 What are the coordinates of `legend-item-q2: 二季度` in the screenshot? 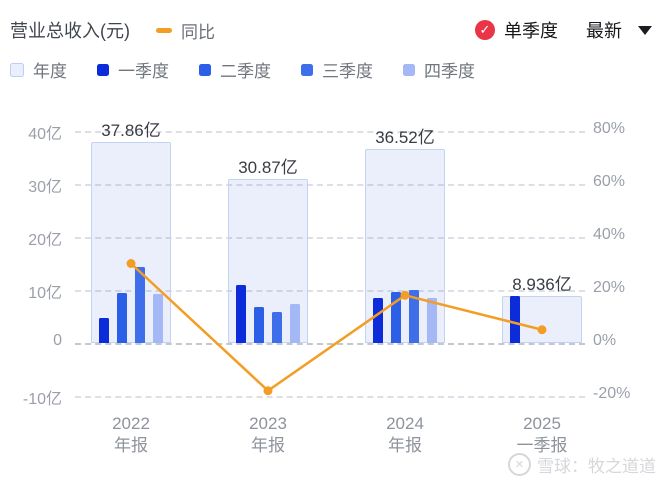 It's located at (235, 69).